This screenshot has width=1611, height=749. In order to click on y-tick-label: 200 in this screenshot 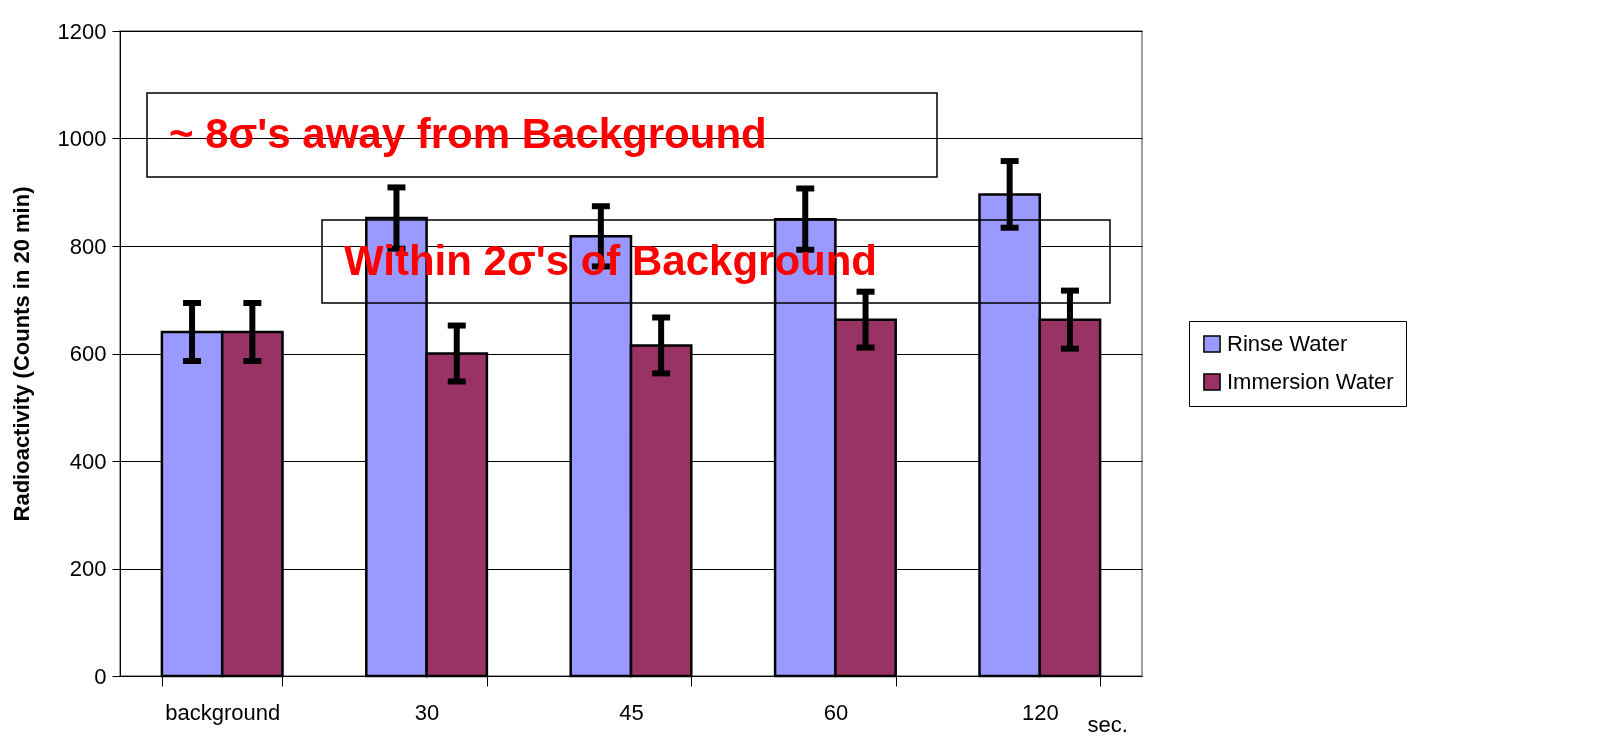, I will do `click(88, 568)`.